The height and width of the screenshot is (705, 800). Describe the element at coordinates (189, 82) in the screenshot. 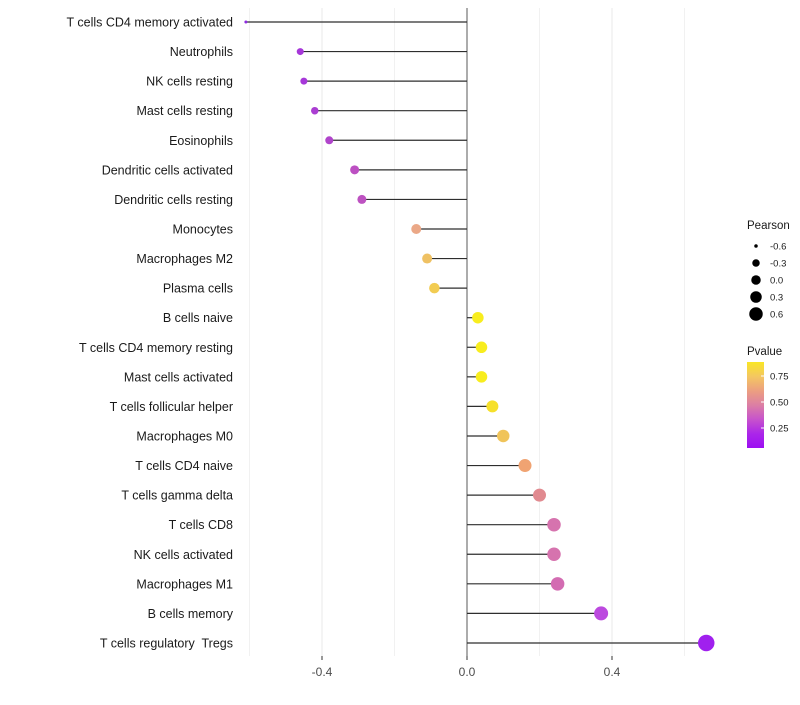

I see `category-label: NK cells resting` at that location.